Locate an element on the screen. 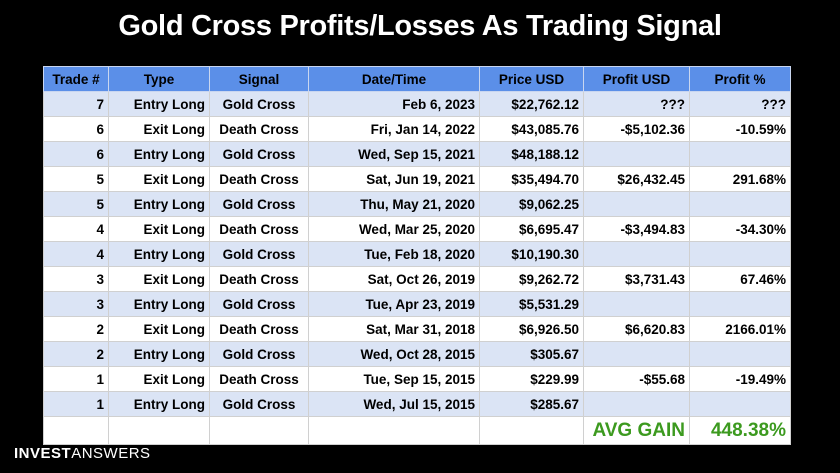  column-header-profit-pct: Profit % is located at coordinates (740, 79).